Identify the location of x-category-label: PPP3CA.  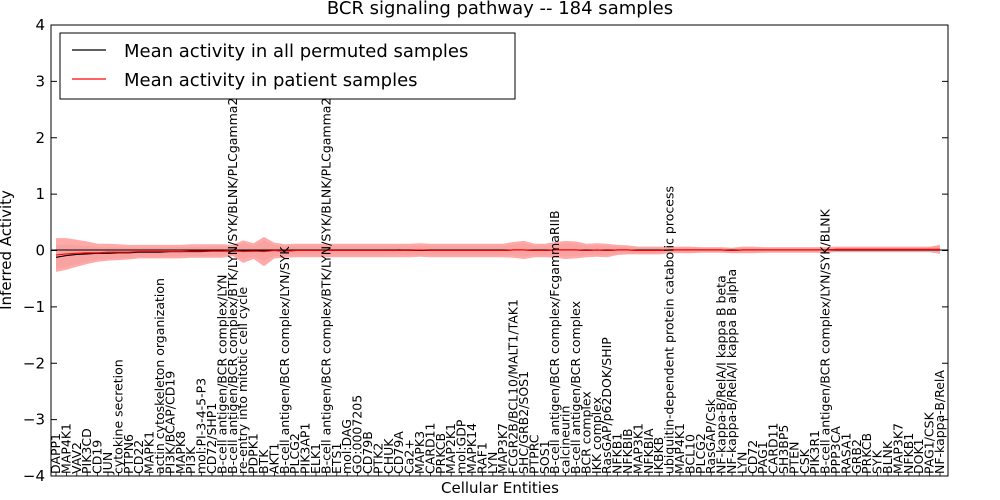
(835, 450).